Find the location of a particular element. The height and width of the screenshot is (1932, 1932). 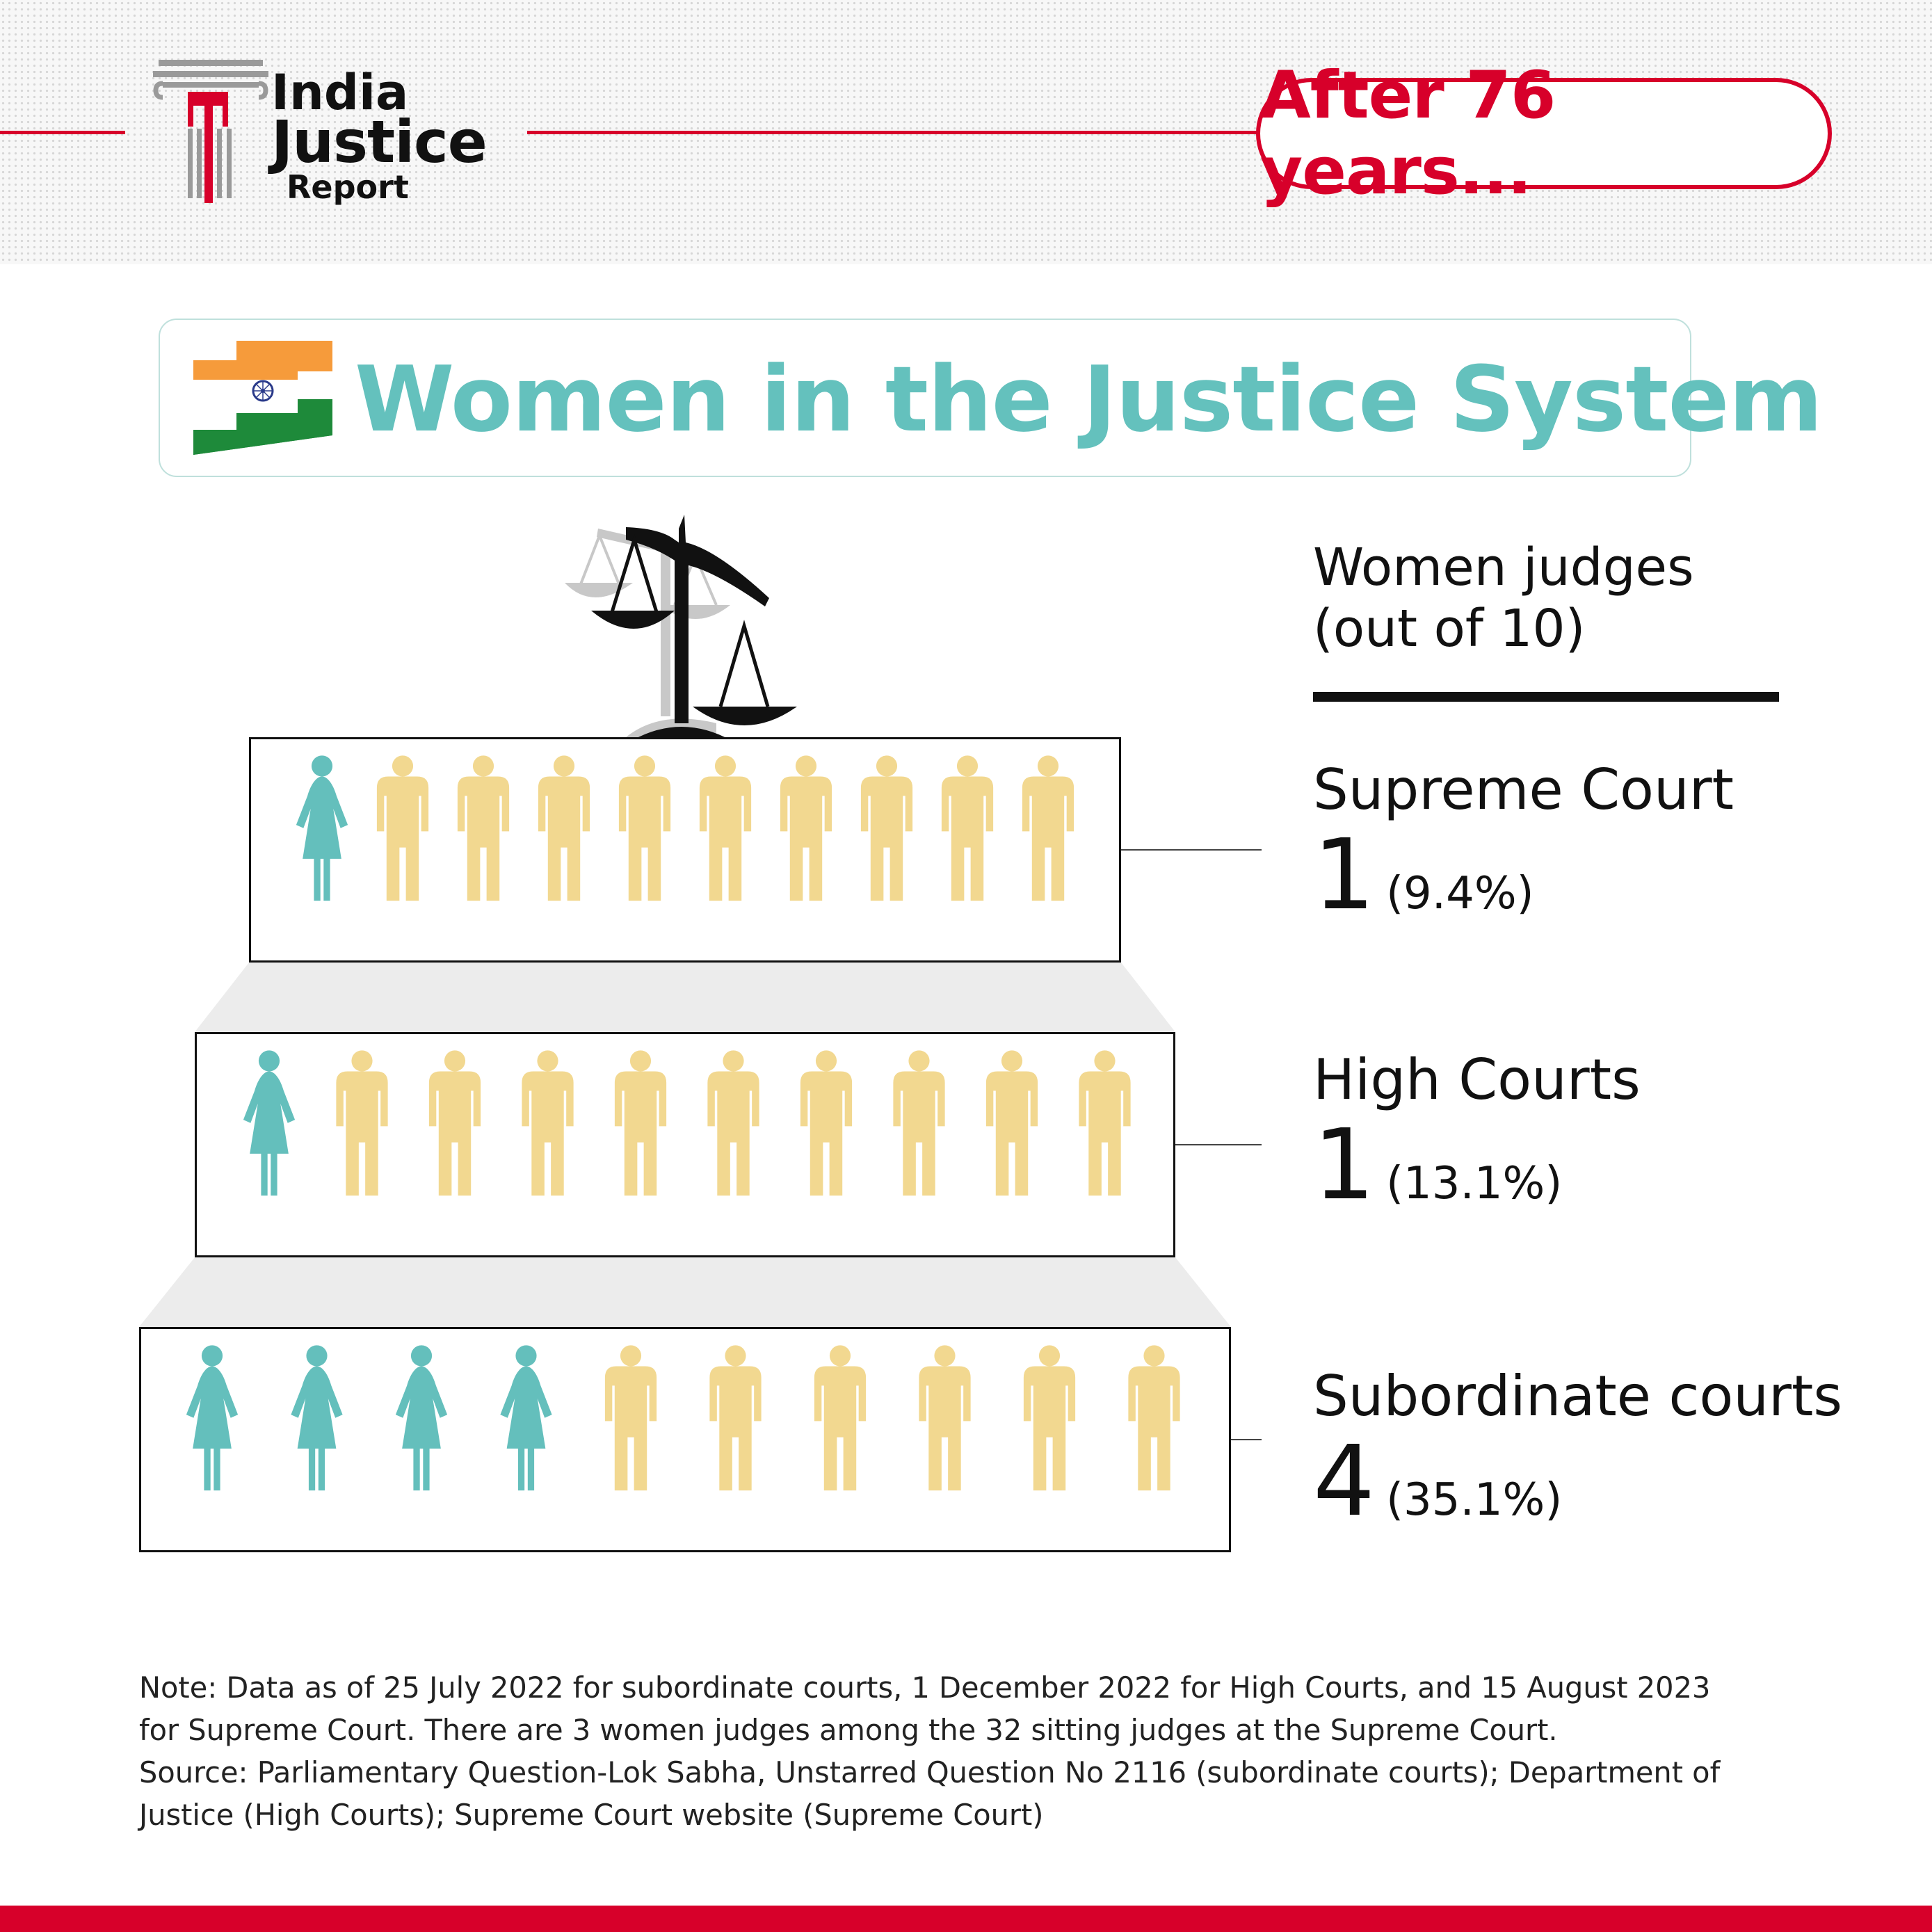

header-rule-right is located at coordinates (895, 132).